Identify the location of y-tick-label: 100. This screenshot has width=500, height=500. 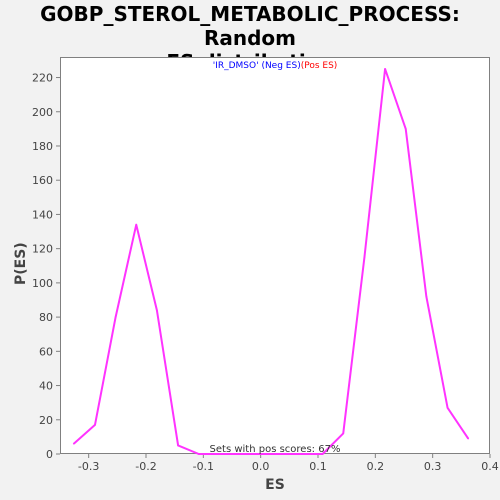
(42, 283).